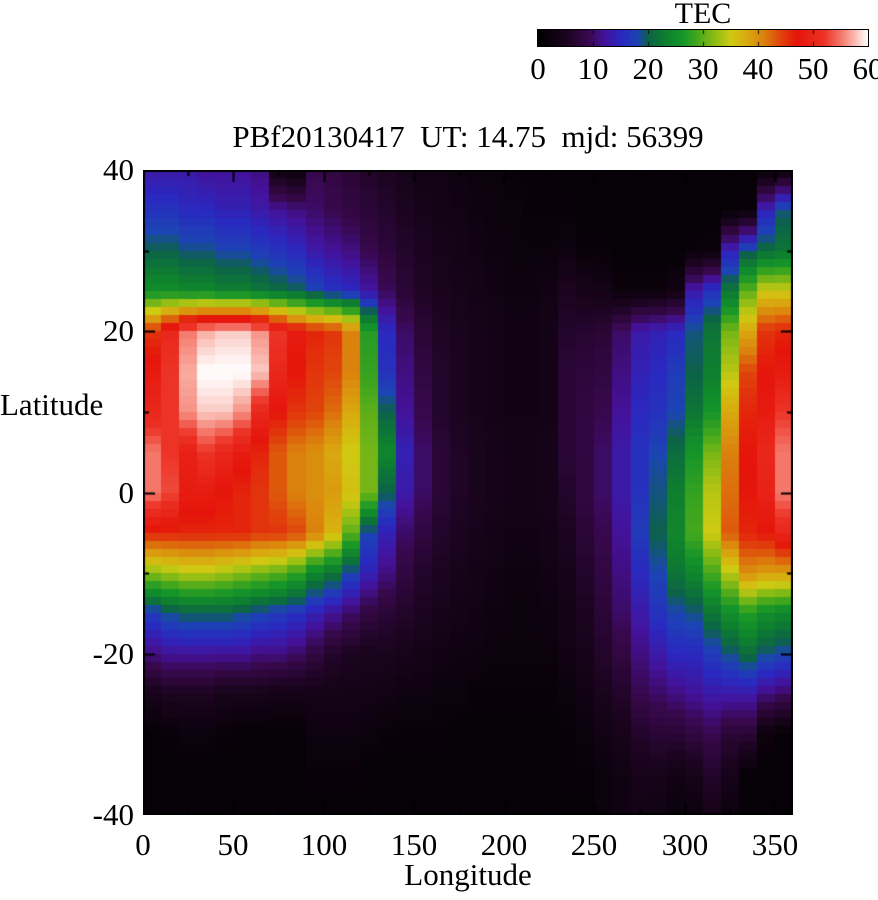 This screenshot has width=878, height=900. Describe the element at coordinates (538, 68) in the screenshot. I see `colorbar-tick-label: 0` at that location.